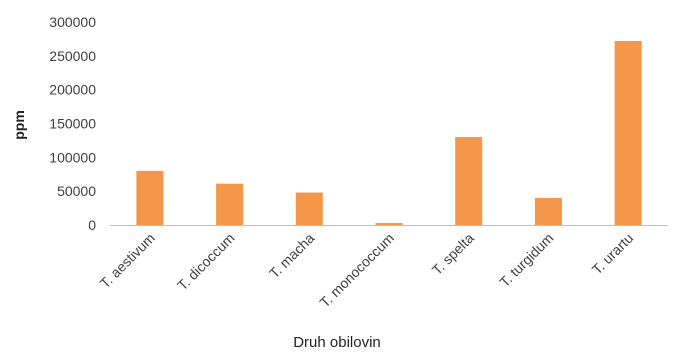  What do you see at coordinates (613, 254) in the screenshot?
I see `x-tick-label: T. urartu` at bounding box center [613, 254].